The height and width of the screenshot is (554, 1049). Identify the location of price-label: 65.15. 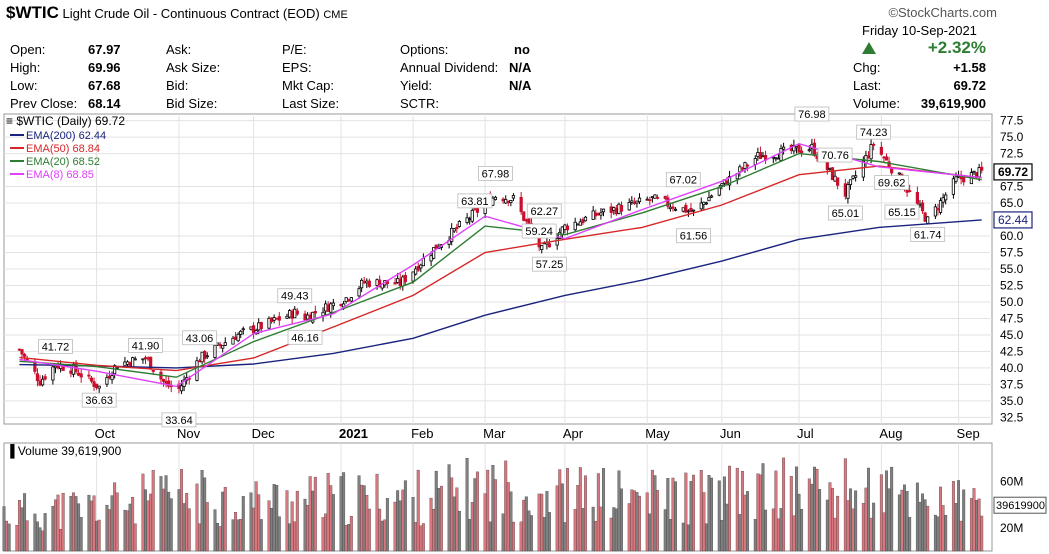
(902, 213).